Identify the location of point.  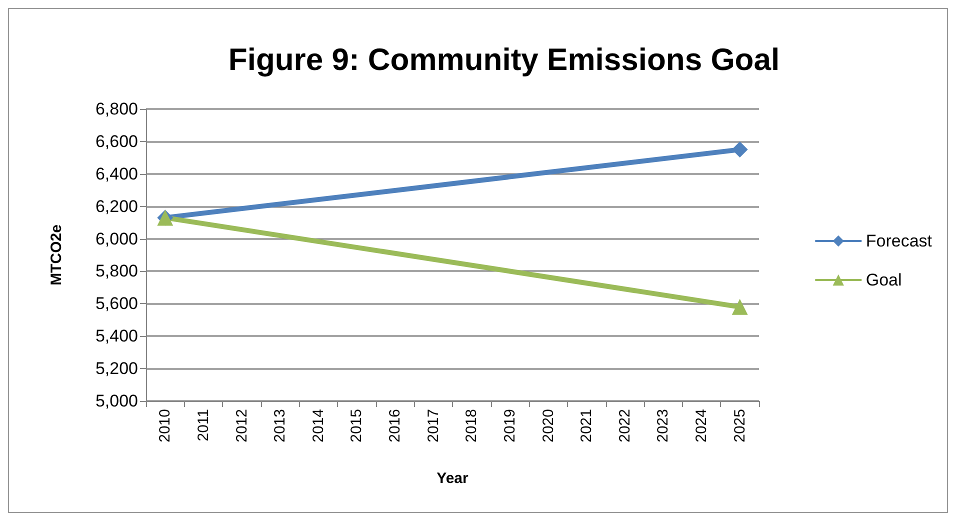
(740, 150).